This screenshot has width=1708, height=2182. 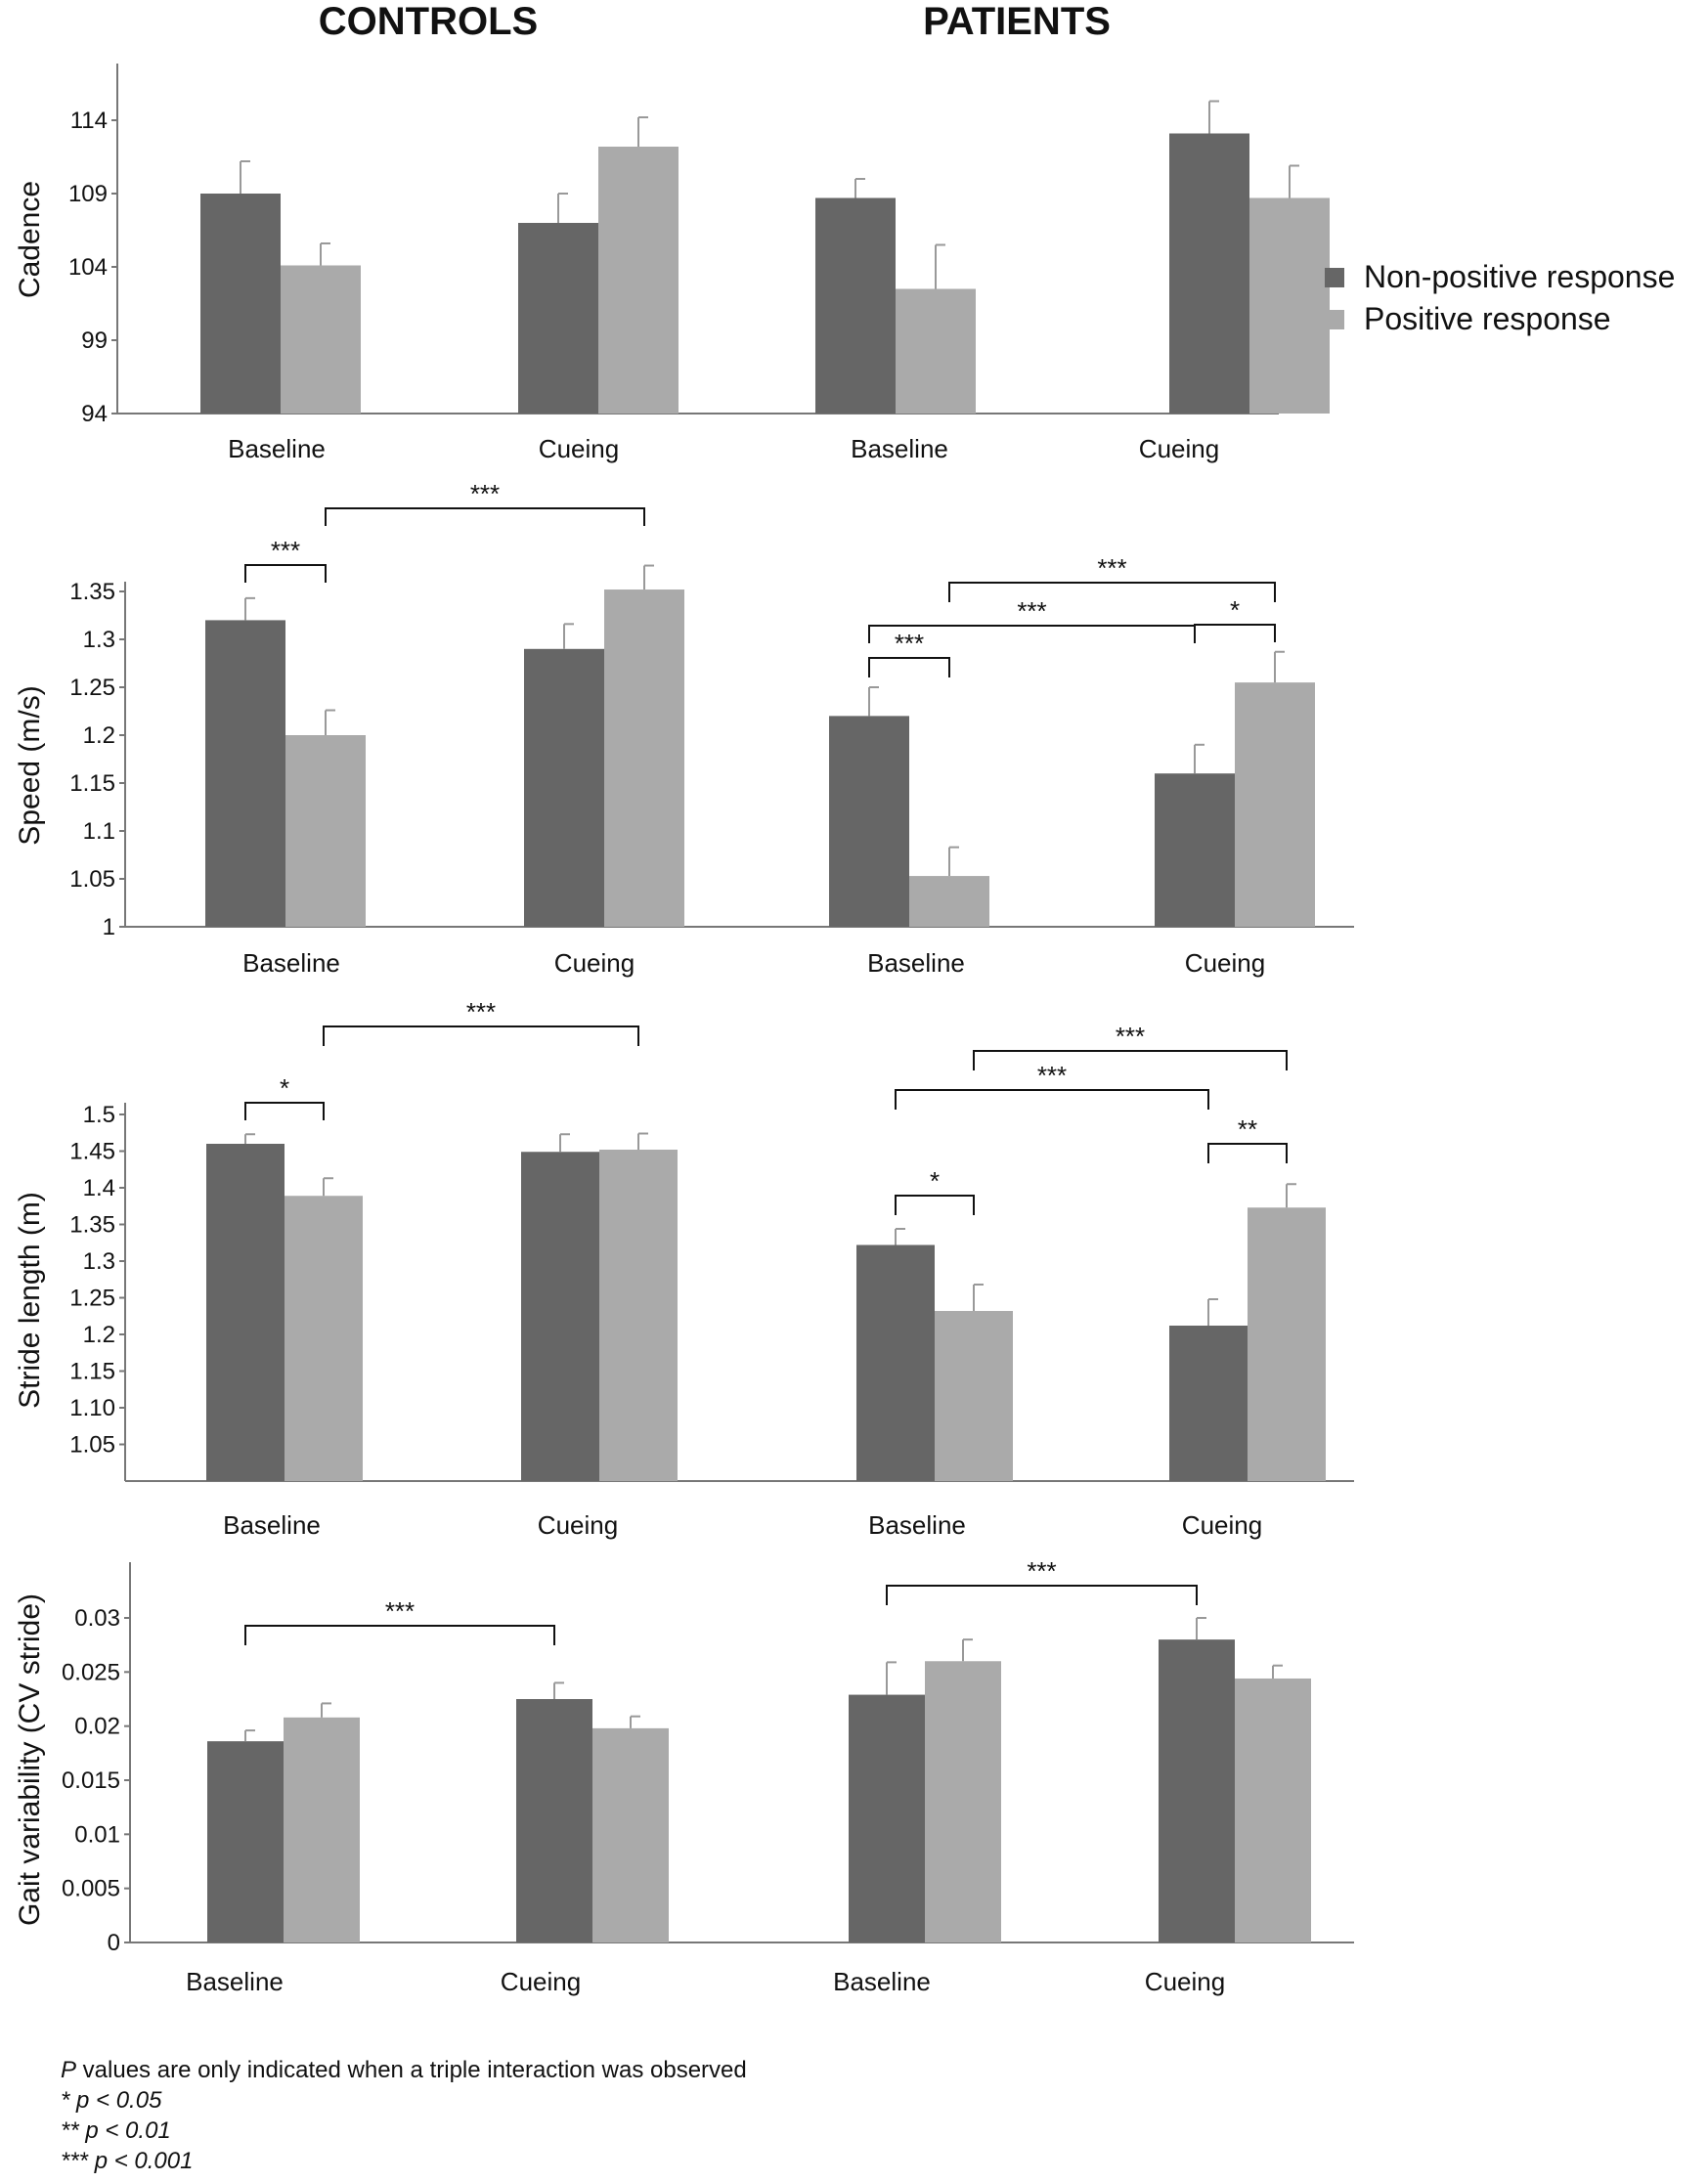 I want to click on panel3-y-tick-label: 1.10, so click(x=92, y=1408).